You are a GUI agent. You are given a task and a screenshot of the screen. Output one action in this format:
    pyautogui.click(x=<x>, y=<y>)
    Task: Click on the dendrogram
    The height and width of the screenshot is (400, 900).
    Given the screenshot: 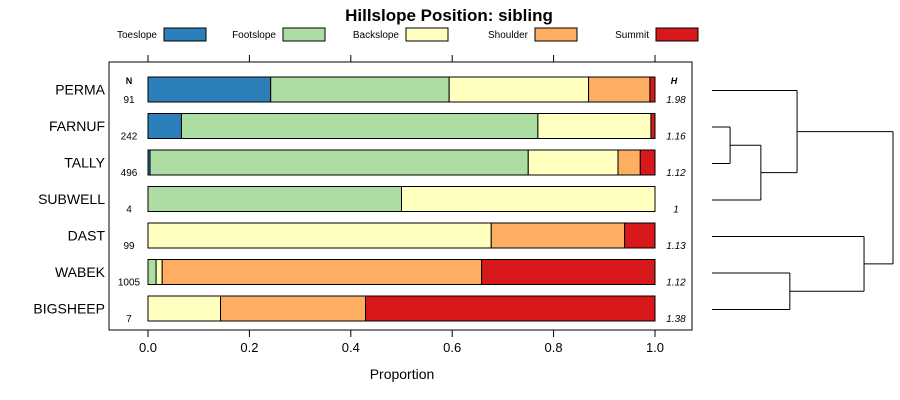 What is the action you would take?
    pyautogui.click(x=803, y=200)
    